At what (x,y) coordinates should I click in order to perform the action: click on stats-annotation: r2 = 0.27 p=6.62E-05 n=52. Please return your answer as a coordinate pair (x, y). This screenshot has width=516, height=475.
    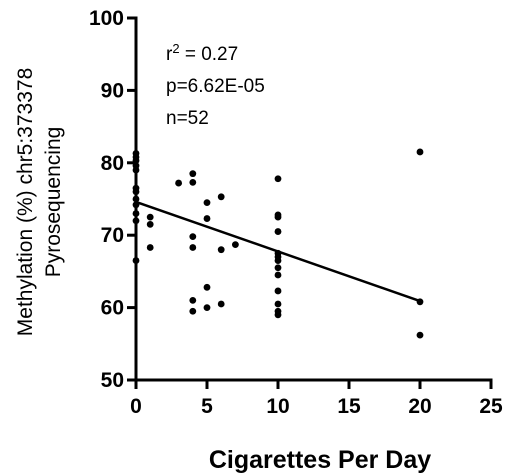
    Looking at the image, I should click on (215, 85).